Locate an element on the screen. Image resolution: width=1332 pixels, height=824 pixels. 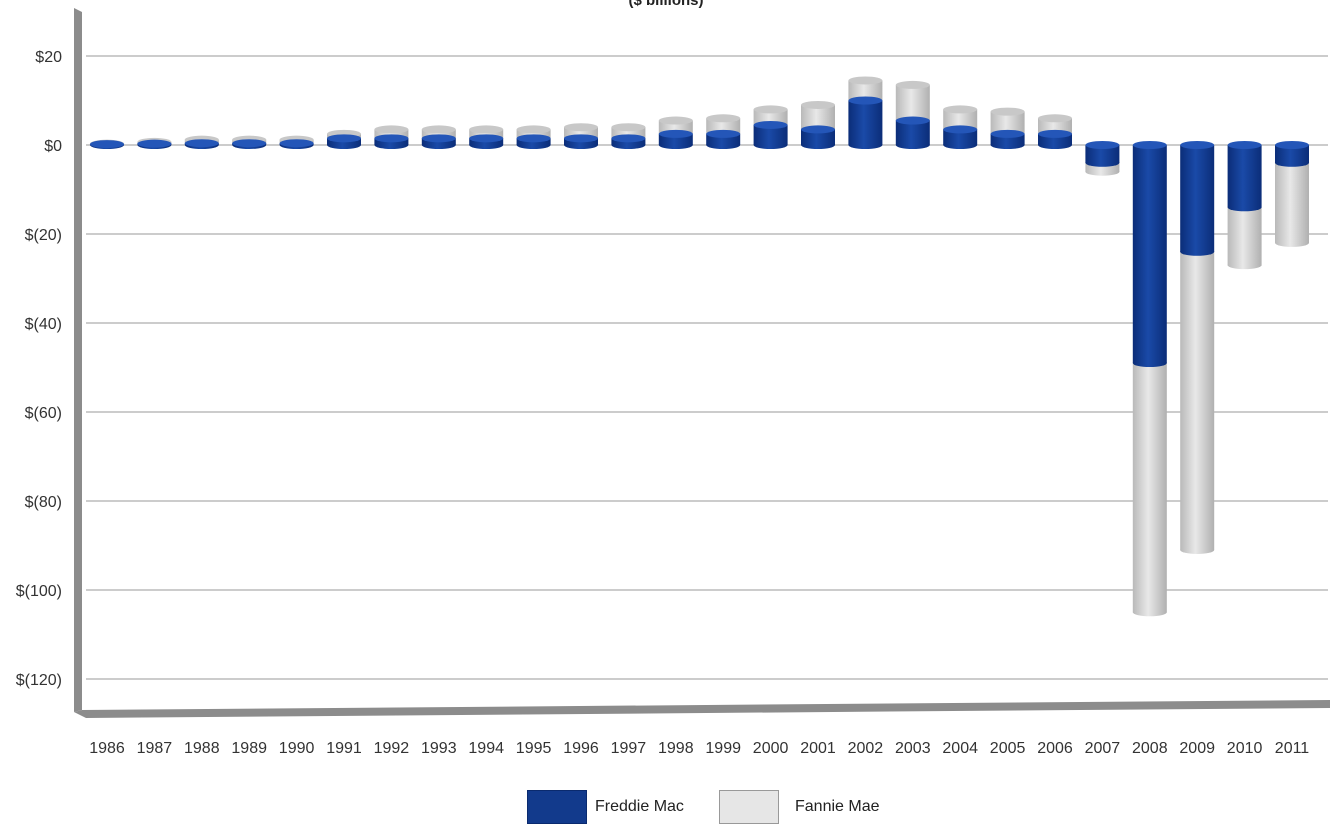
bar-freddie-mac-1987-cap is located at coordinates (154, 144).